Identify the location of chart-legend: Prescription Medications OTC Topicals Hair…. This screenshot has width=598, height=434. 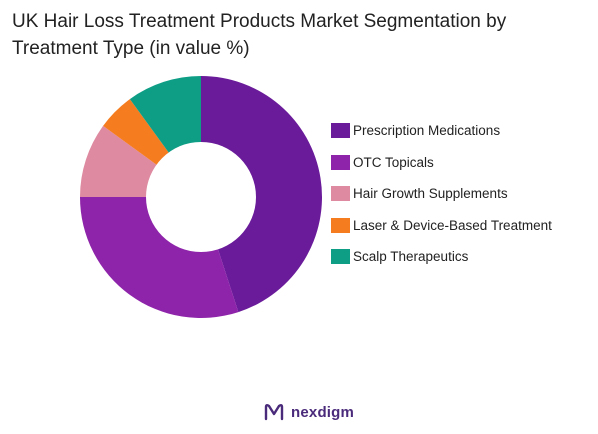
(441, 194).